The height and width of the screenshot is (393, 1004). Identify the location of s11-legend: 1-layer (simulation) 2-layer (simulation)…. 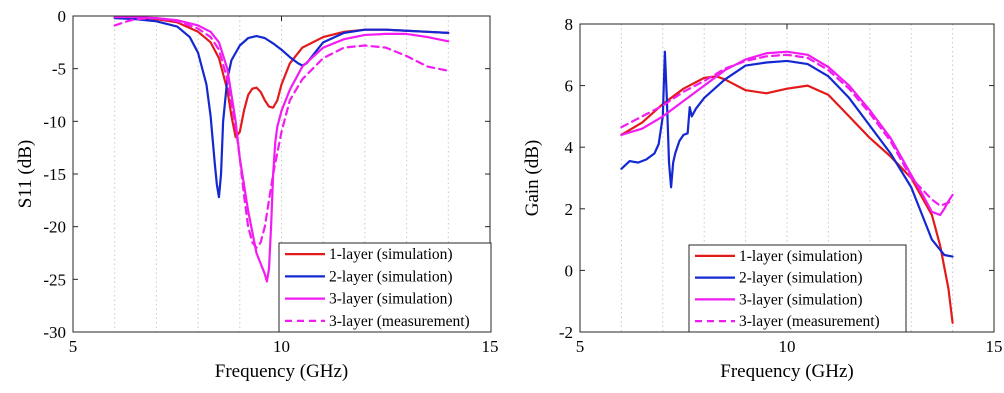
(385, 287).